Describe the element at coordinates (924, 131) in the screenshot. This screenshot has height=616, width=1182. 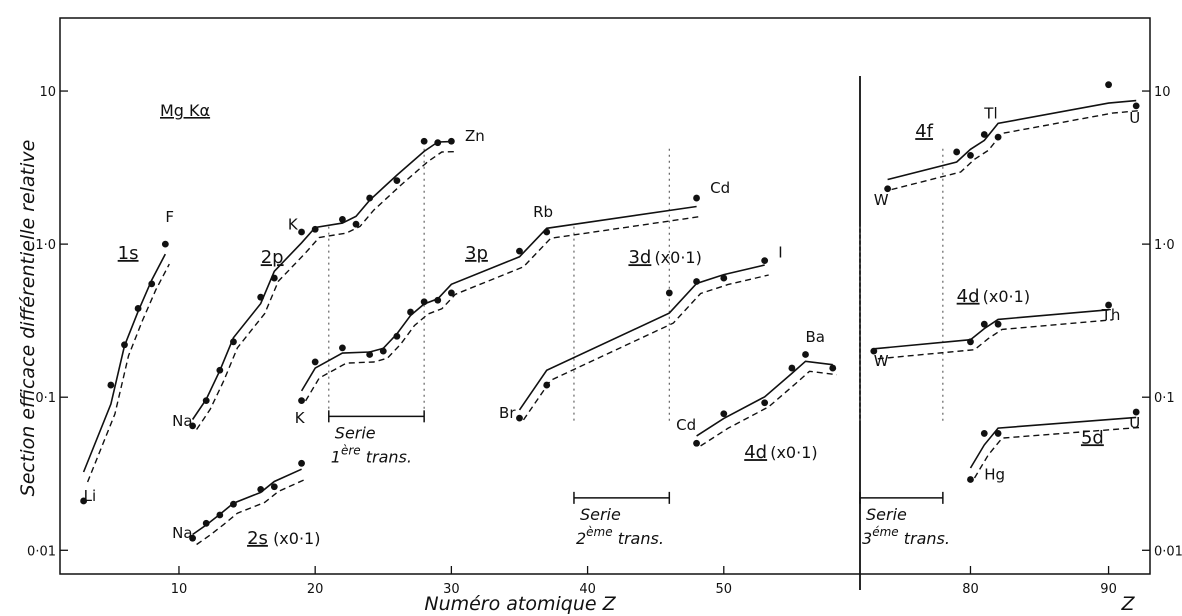
I see `series-label: 4f` at that location.